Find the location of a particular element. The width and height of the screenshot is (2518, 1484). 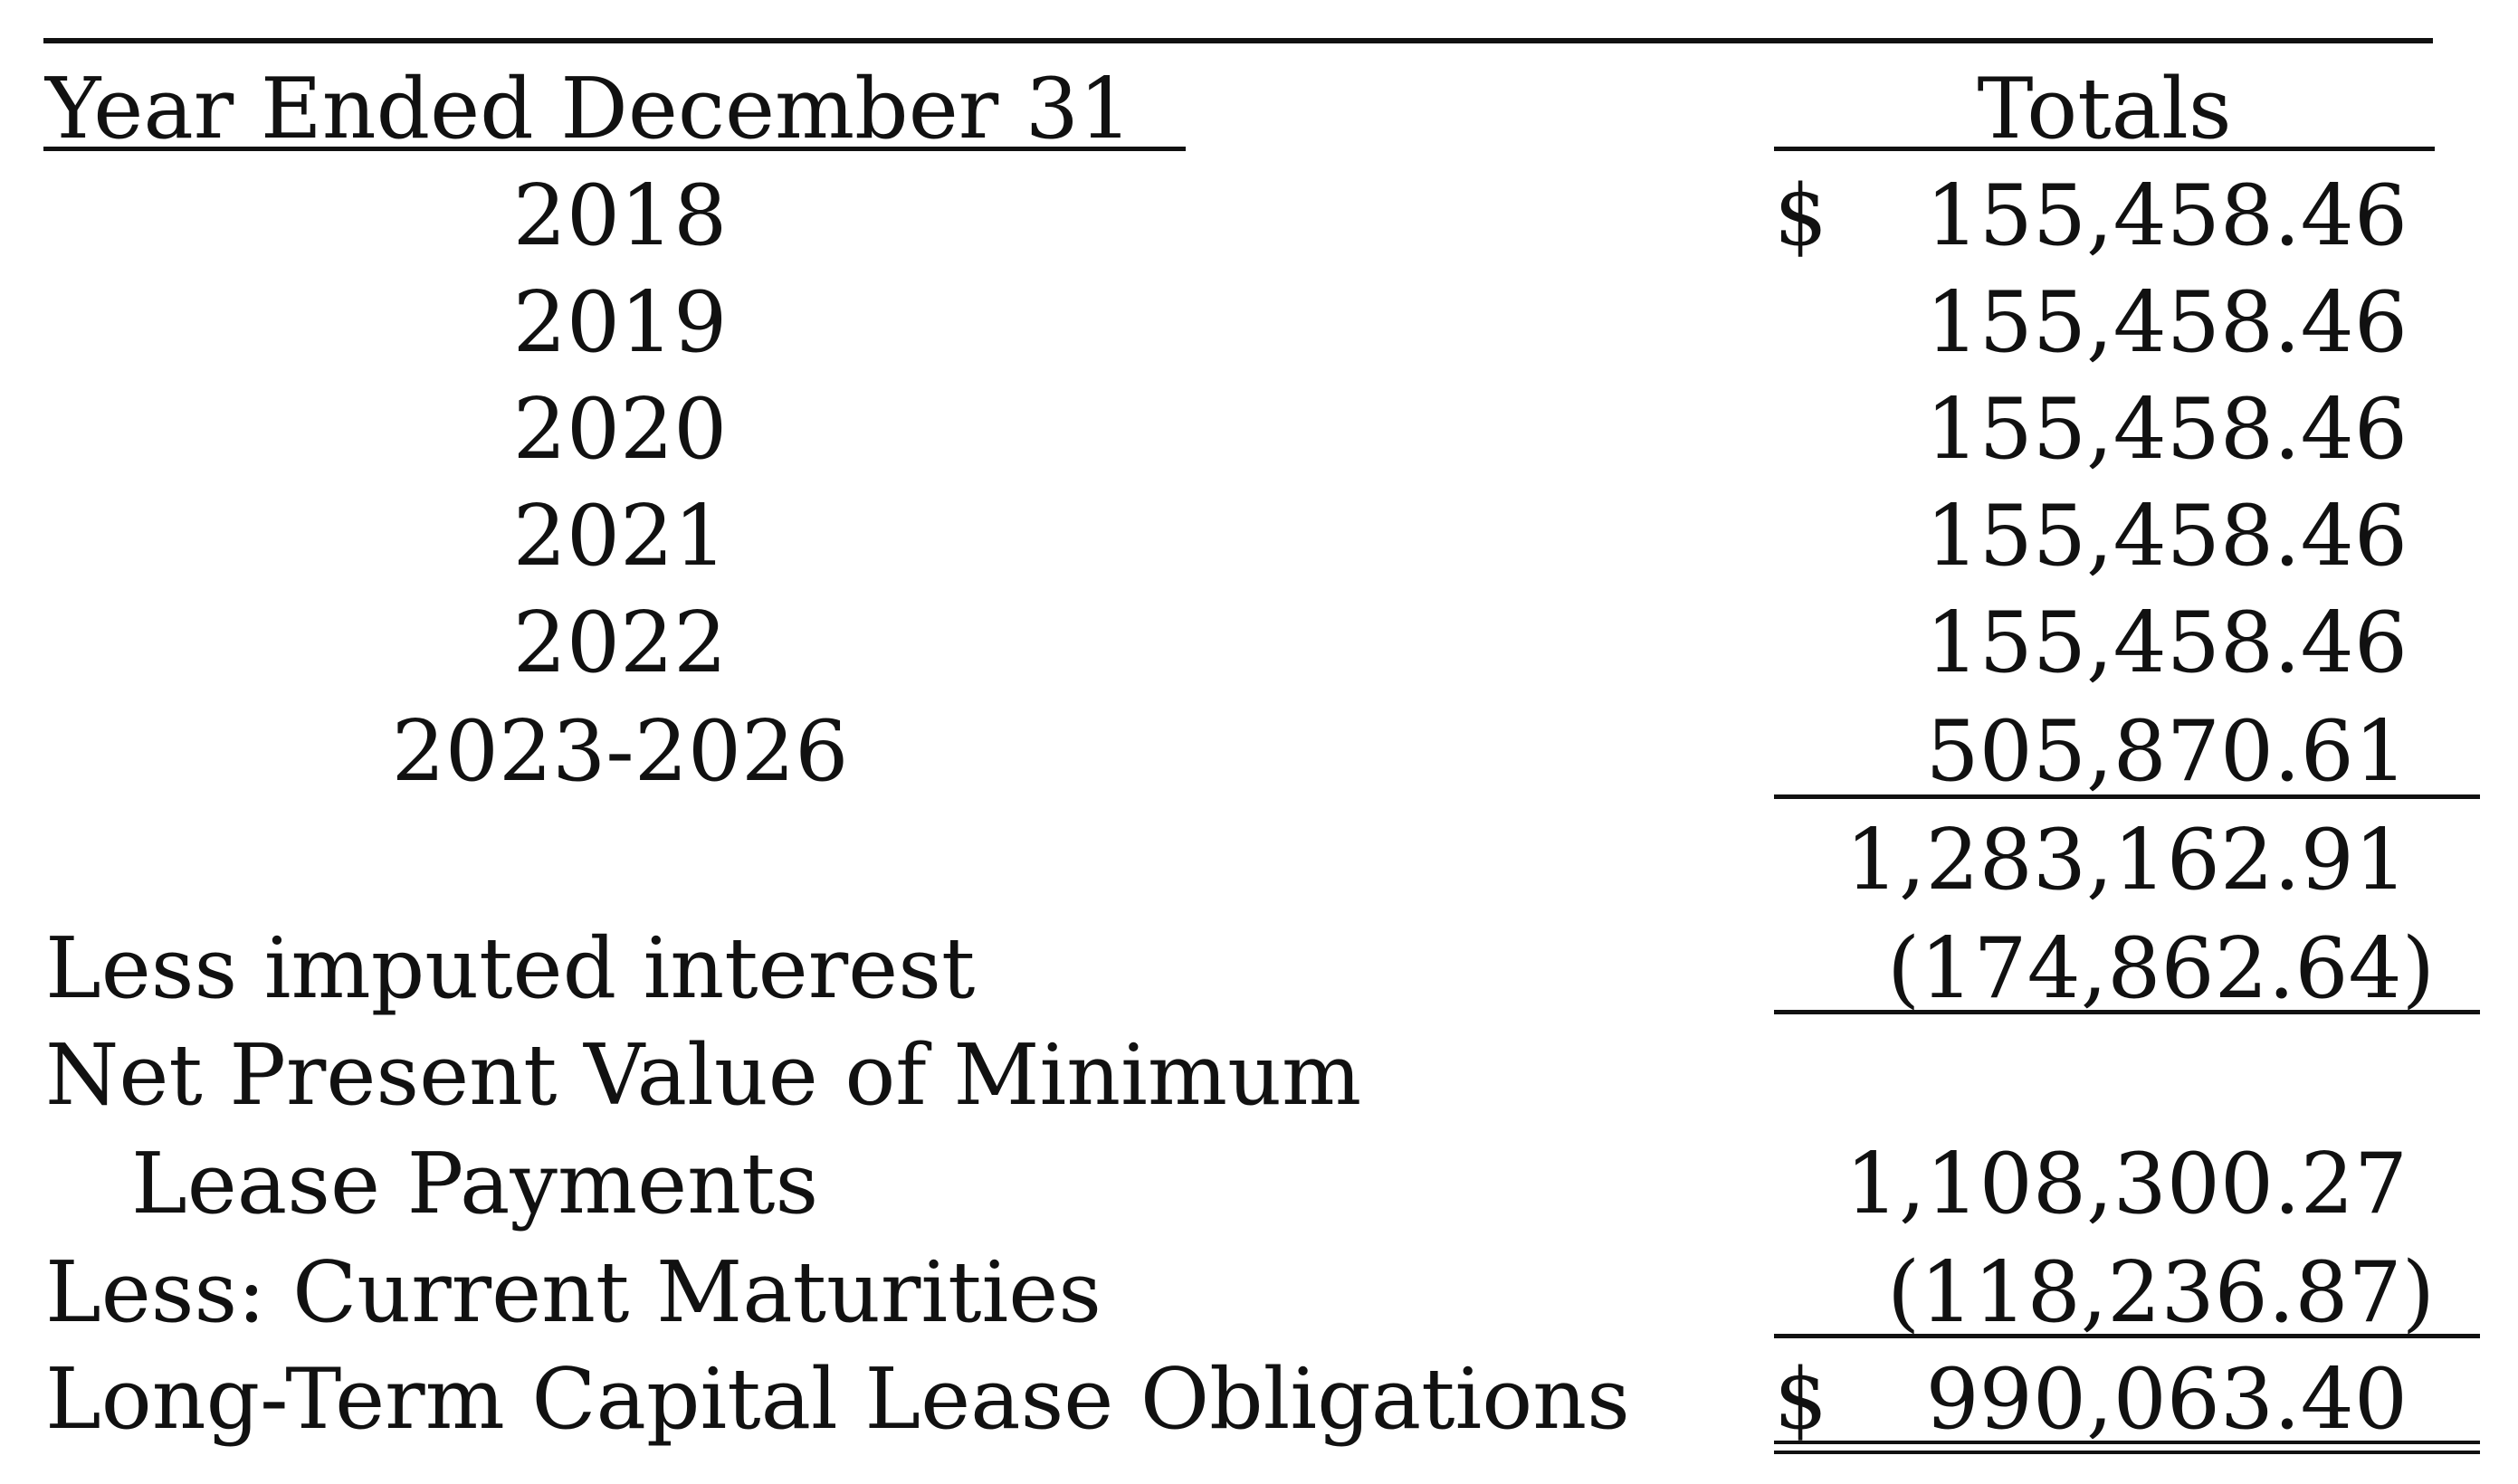

currency-symbol-first: $ is located at coordinates (1801, 215).